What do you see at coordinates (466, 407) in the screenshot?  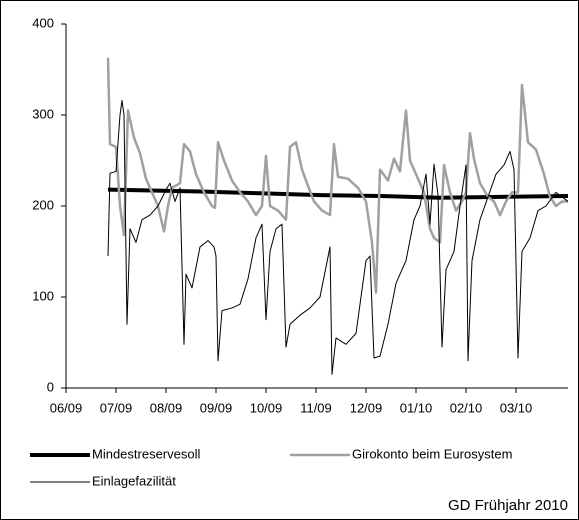 I see `x-tick-label: 02/10` at bounding box center [466, 407].